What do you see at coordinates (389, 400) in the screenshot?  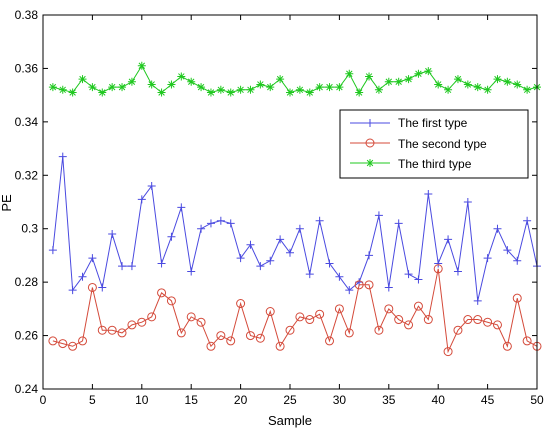 I see `x-tick-label: 35` at bounding box center [389, 400].